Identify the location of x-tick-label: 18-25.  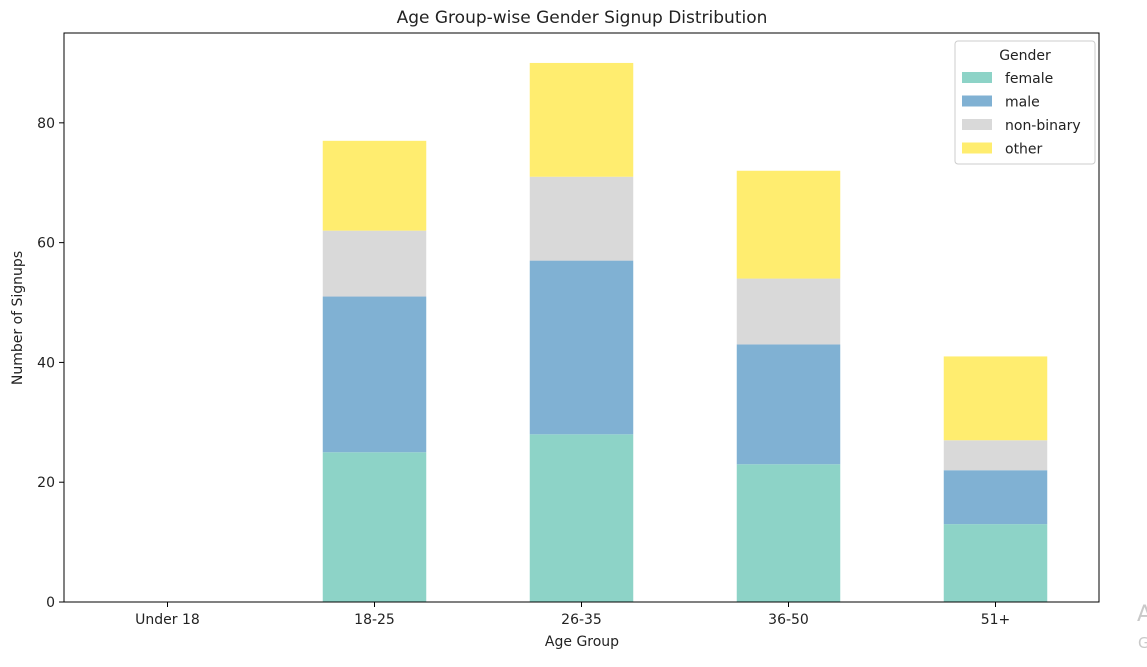
(374, 620).